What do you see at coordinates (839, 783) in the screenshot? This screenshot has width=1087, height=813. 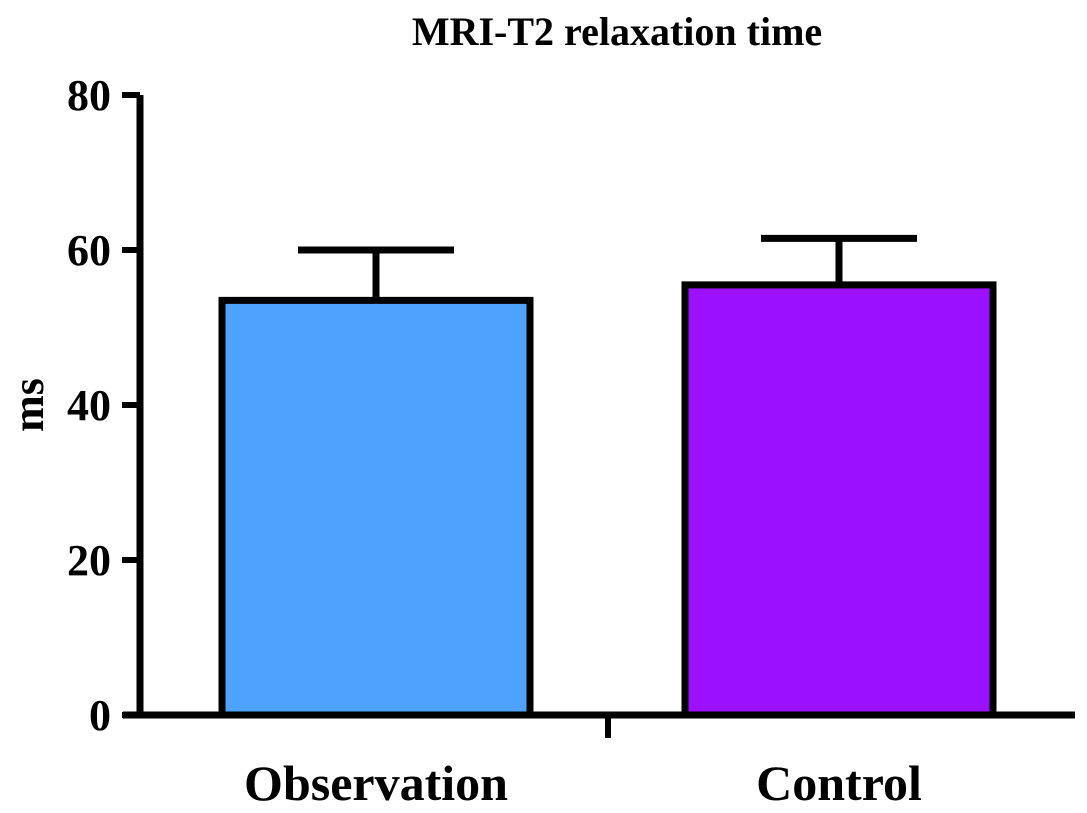 I see `category-label: Control` at bounding box center [839, 783].